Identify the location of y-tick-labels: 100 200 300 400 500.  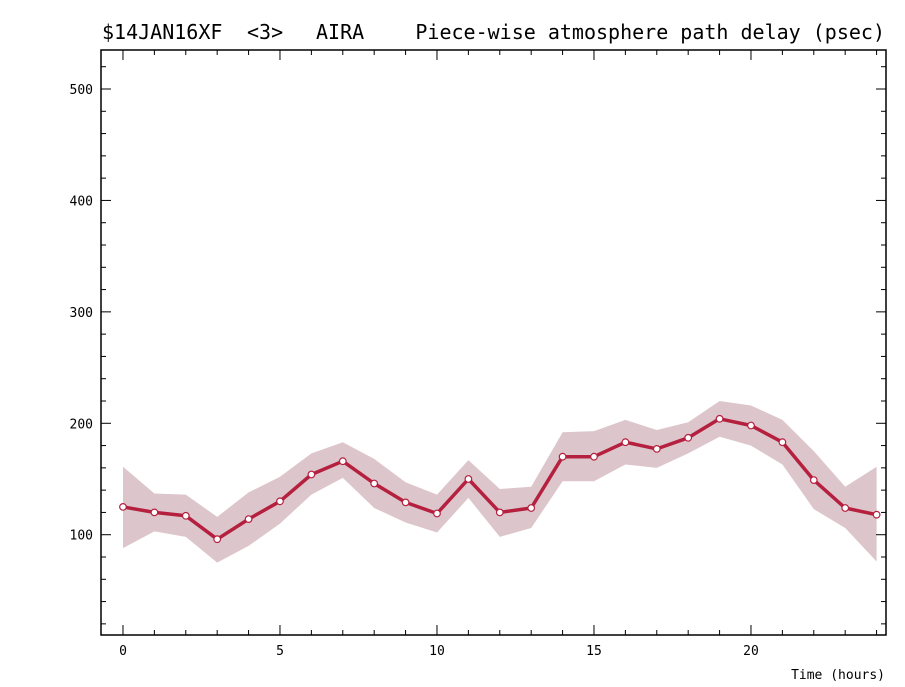
(81, 313).